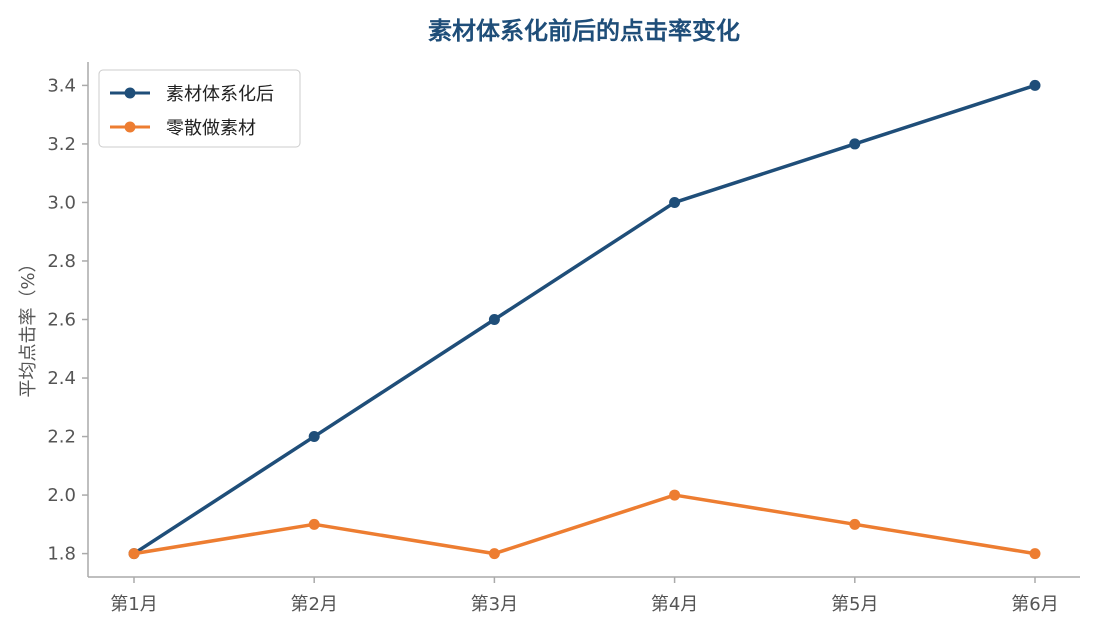 The height and width of the screenshot is (630, 1095). Describe the element at coordinates (61, 261) in the screenshot. I see `y-tick-label: 2.8` at that location.